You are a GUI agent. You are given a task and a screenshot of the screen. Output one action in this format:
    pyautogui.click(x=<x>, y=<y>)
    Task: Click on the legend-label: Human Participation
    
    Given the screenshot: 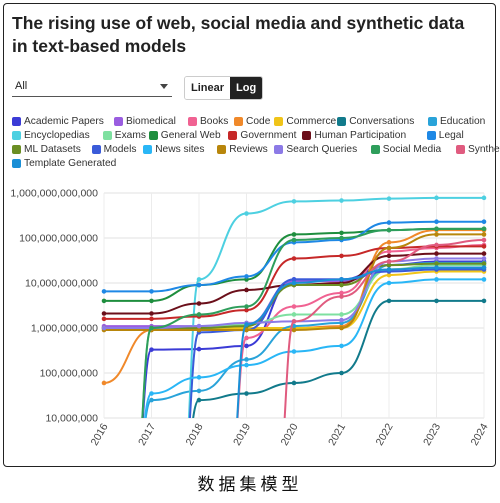 What is the action you would take?
    pyautogui.click(x=360, y=135)
    